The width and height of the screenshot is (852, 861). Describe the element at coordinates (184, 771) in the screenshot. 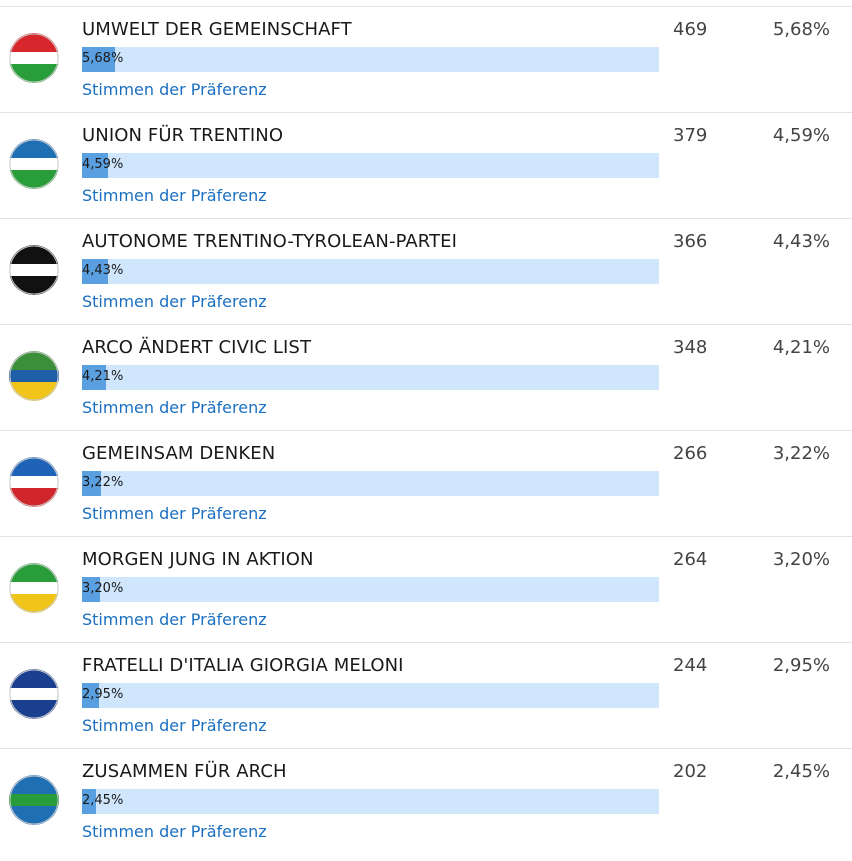

I see `party-name: ZUSAMMEN FÜR ARCH` at that location.